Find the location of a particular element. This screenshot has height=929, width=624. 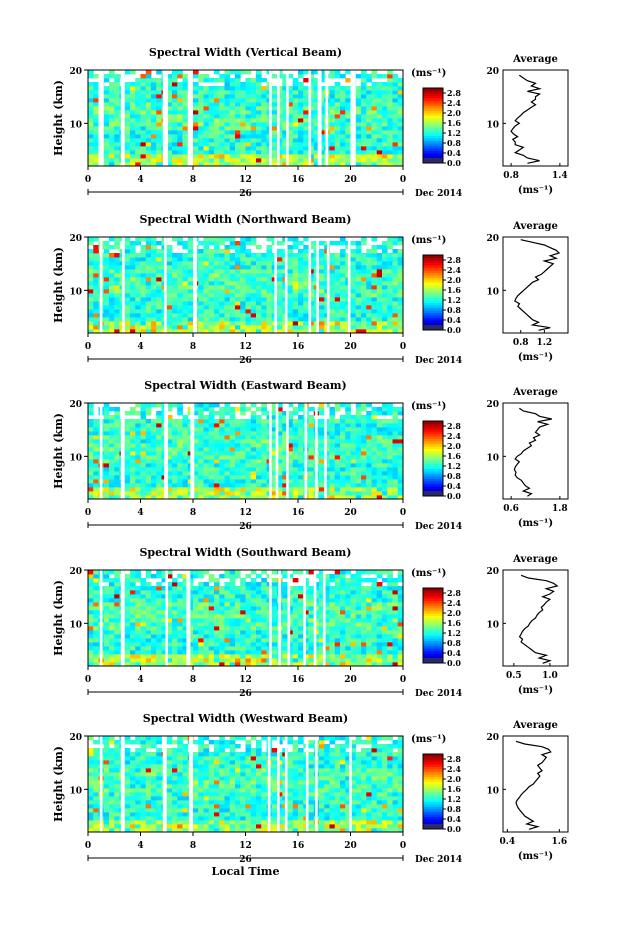

colorbar-tick-label: 0.4 is located at coordinates (454, 486).